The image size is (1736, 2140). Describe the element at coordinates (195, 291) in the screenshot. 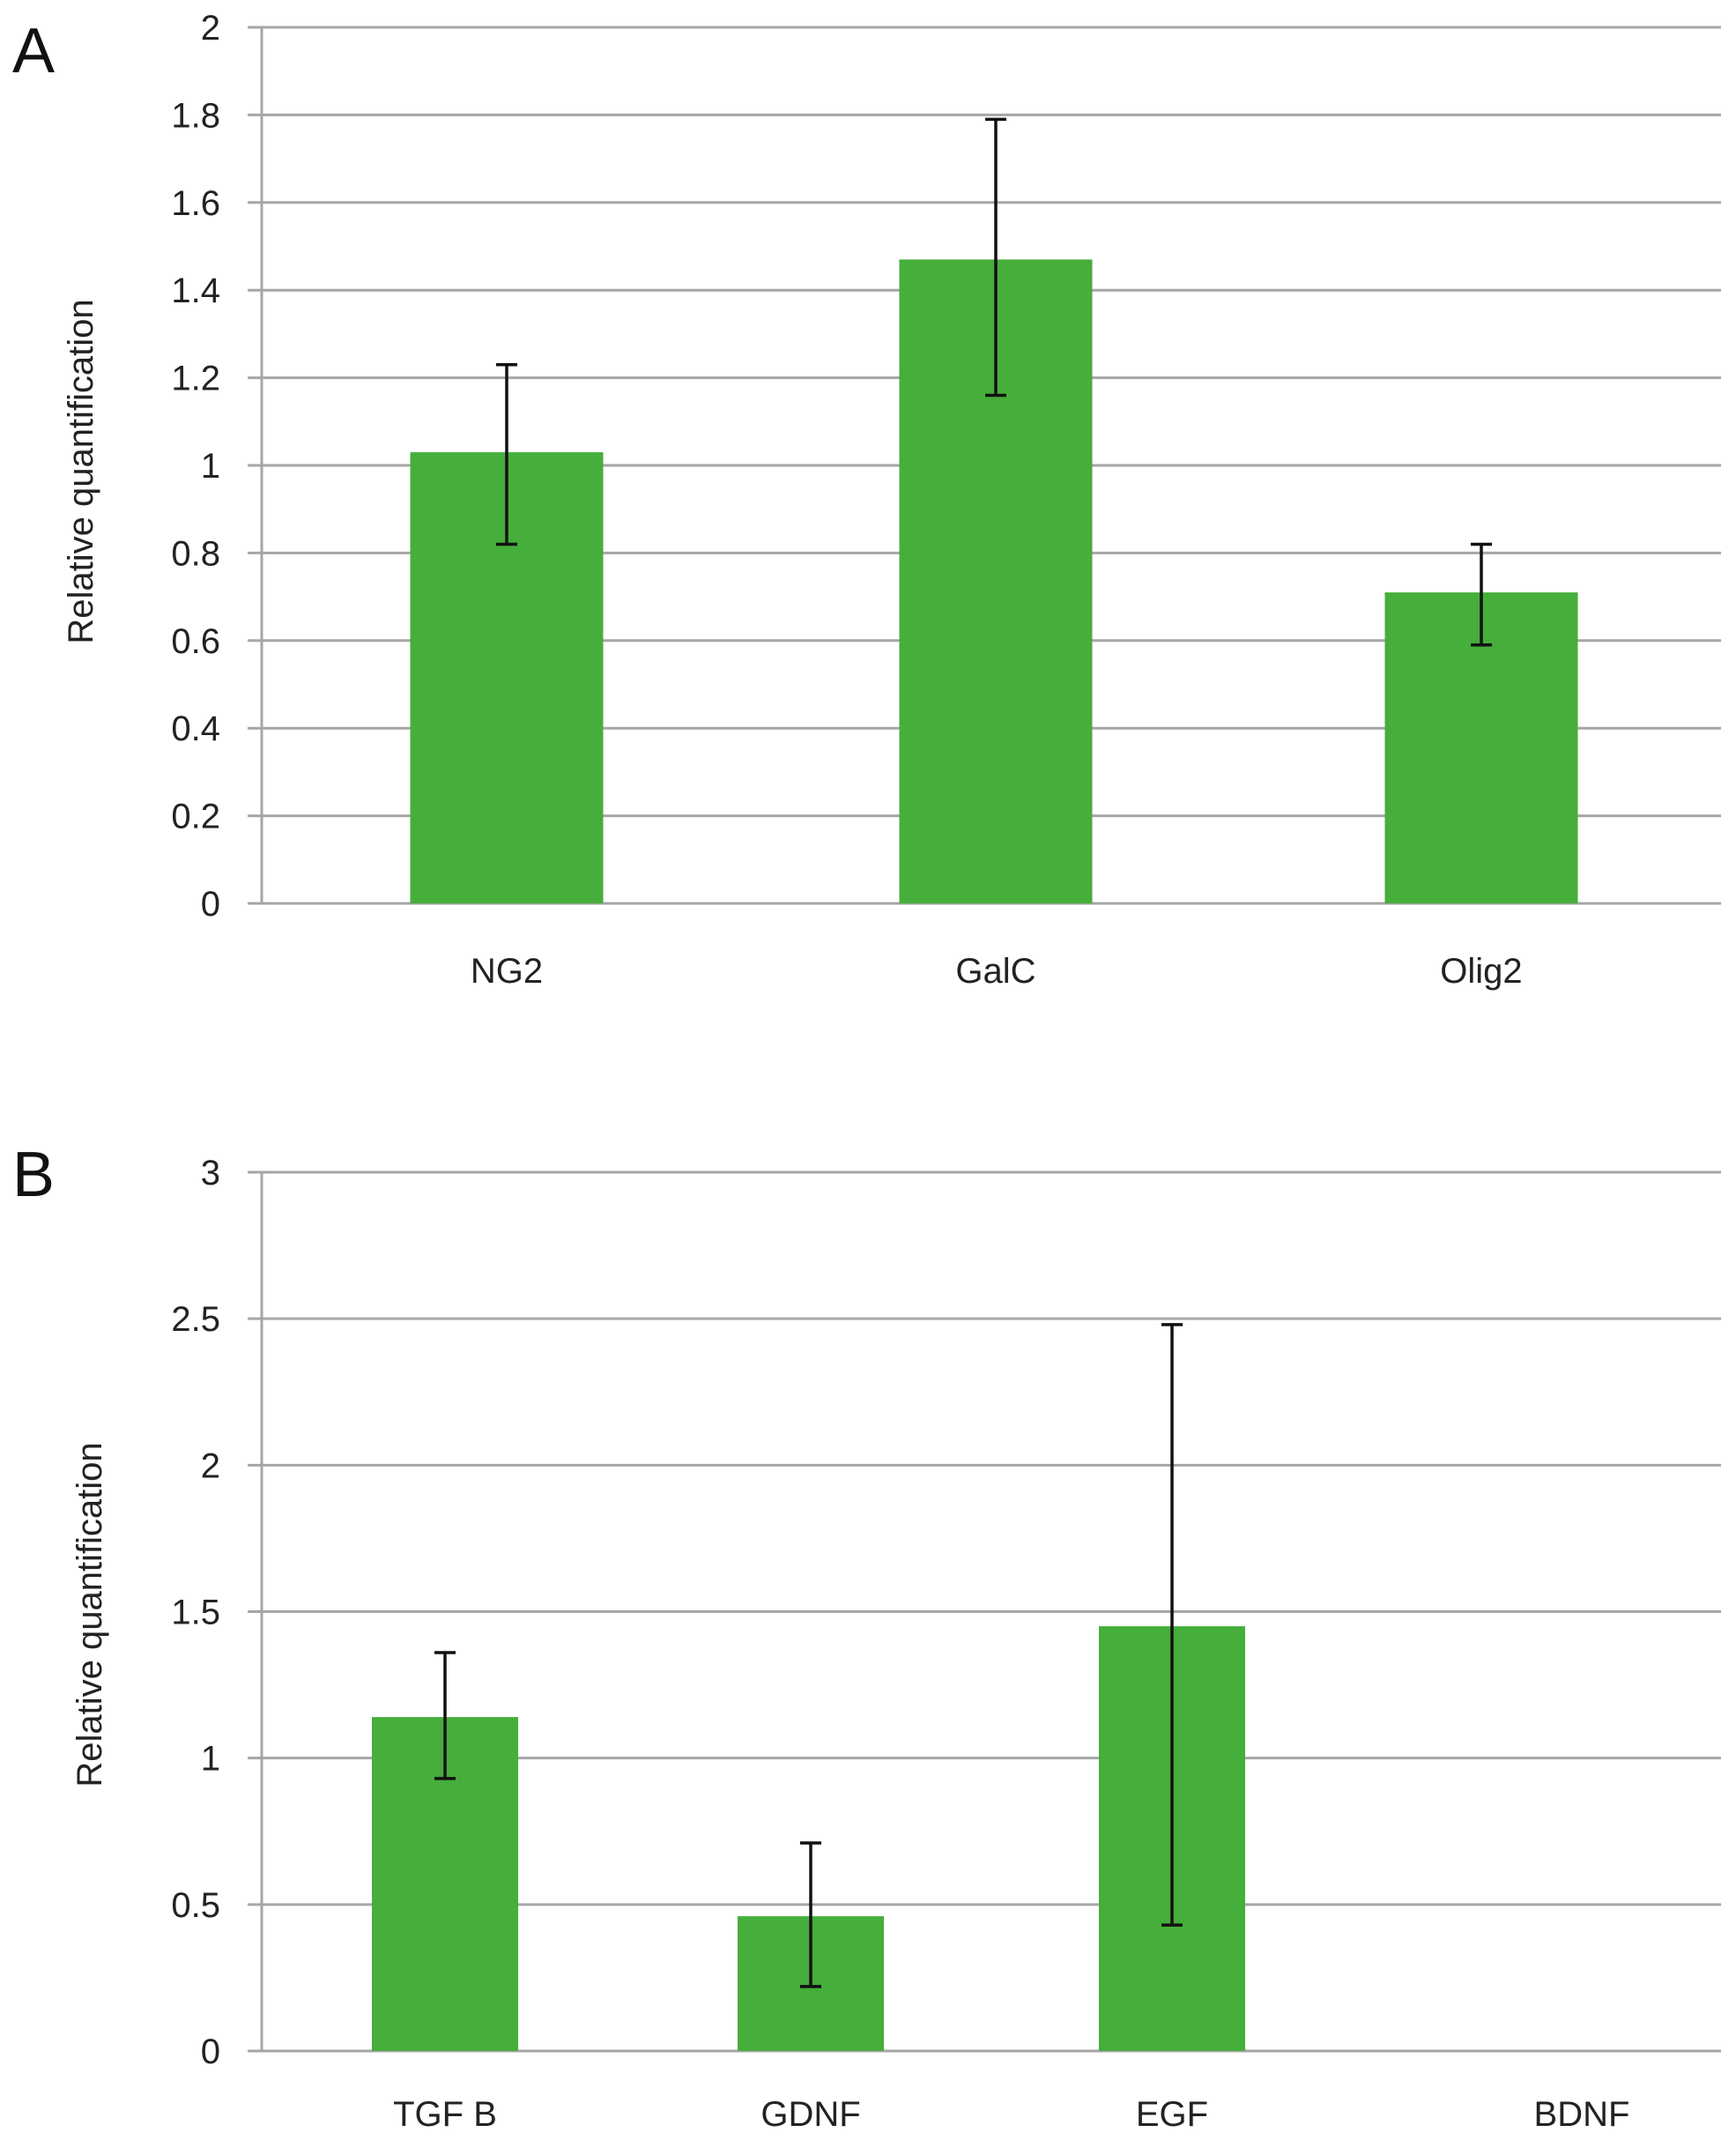

I see `chart-a-y-tick-label: 1.4` at that location.